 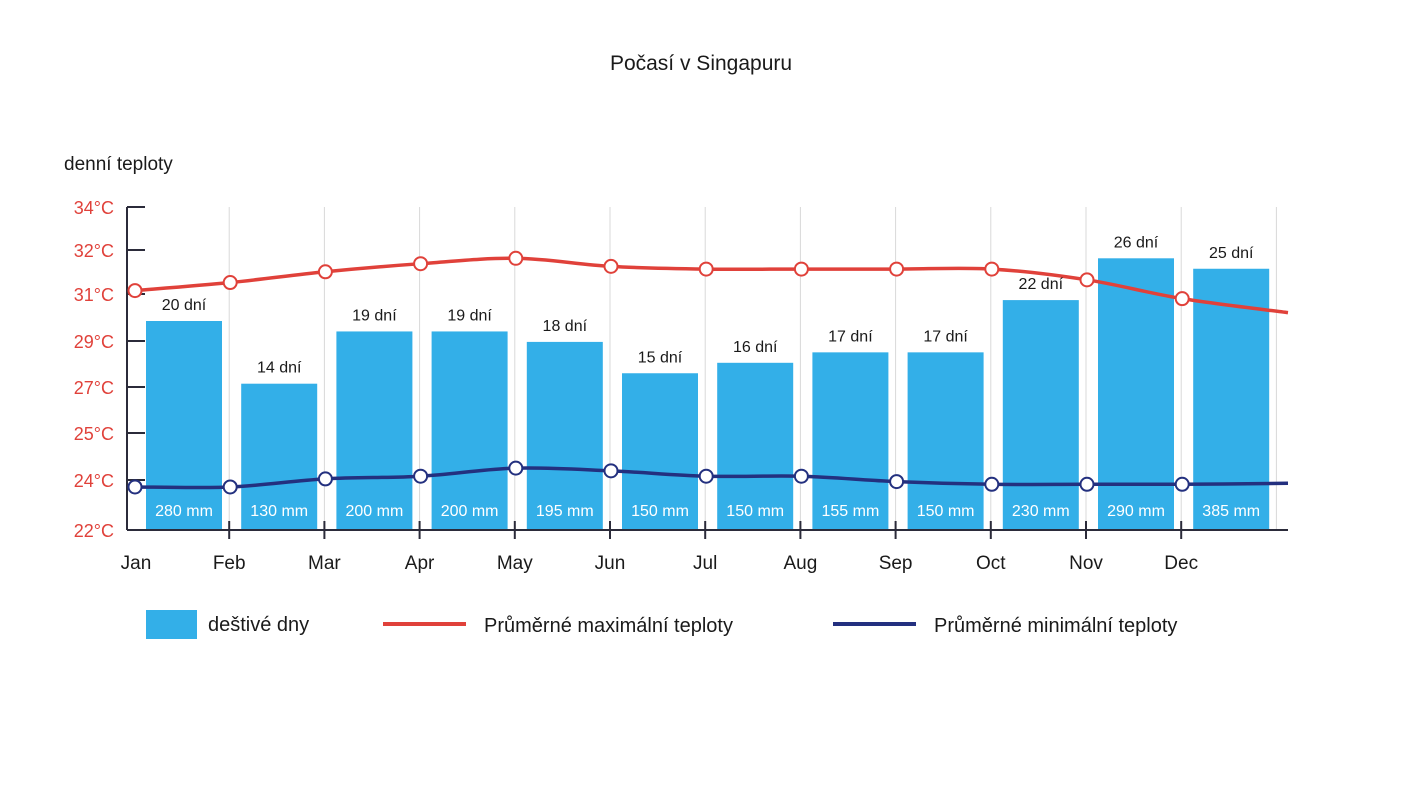 What do you see at coordinates (660, 451) in the screenshot?
I see `bar-jun` at bounding box center [660, 451].